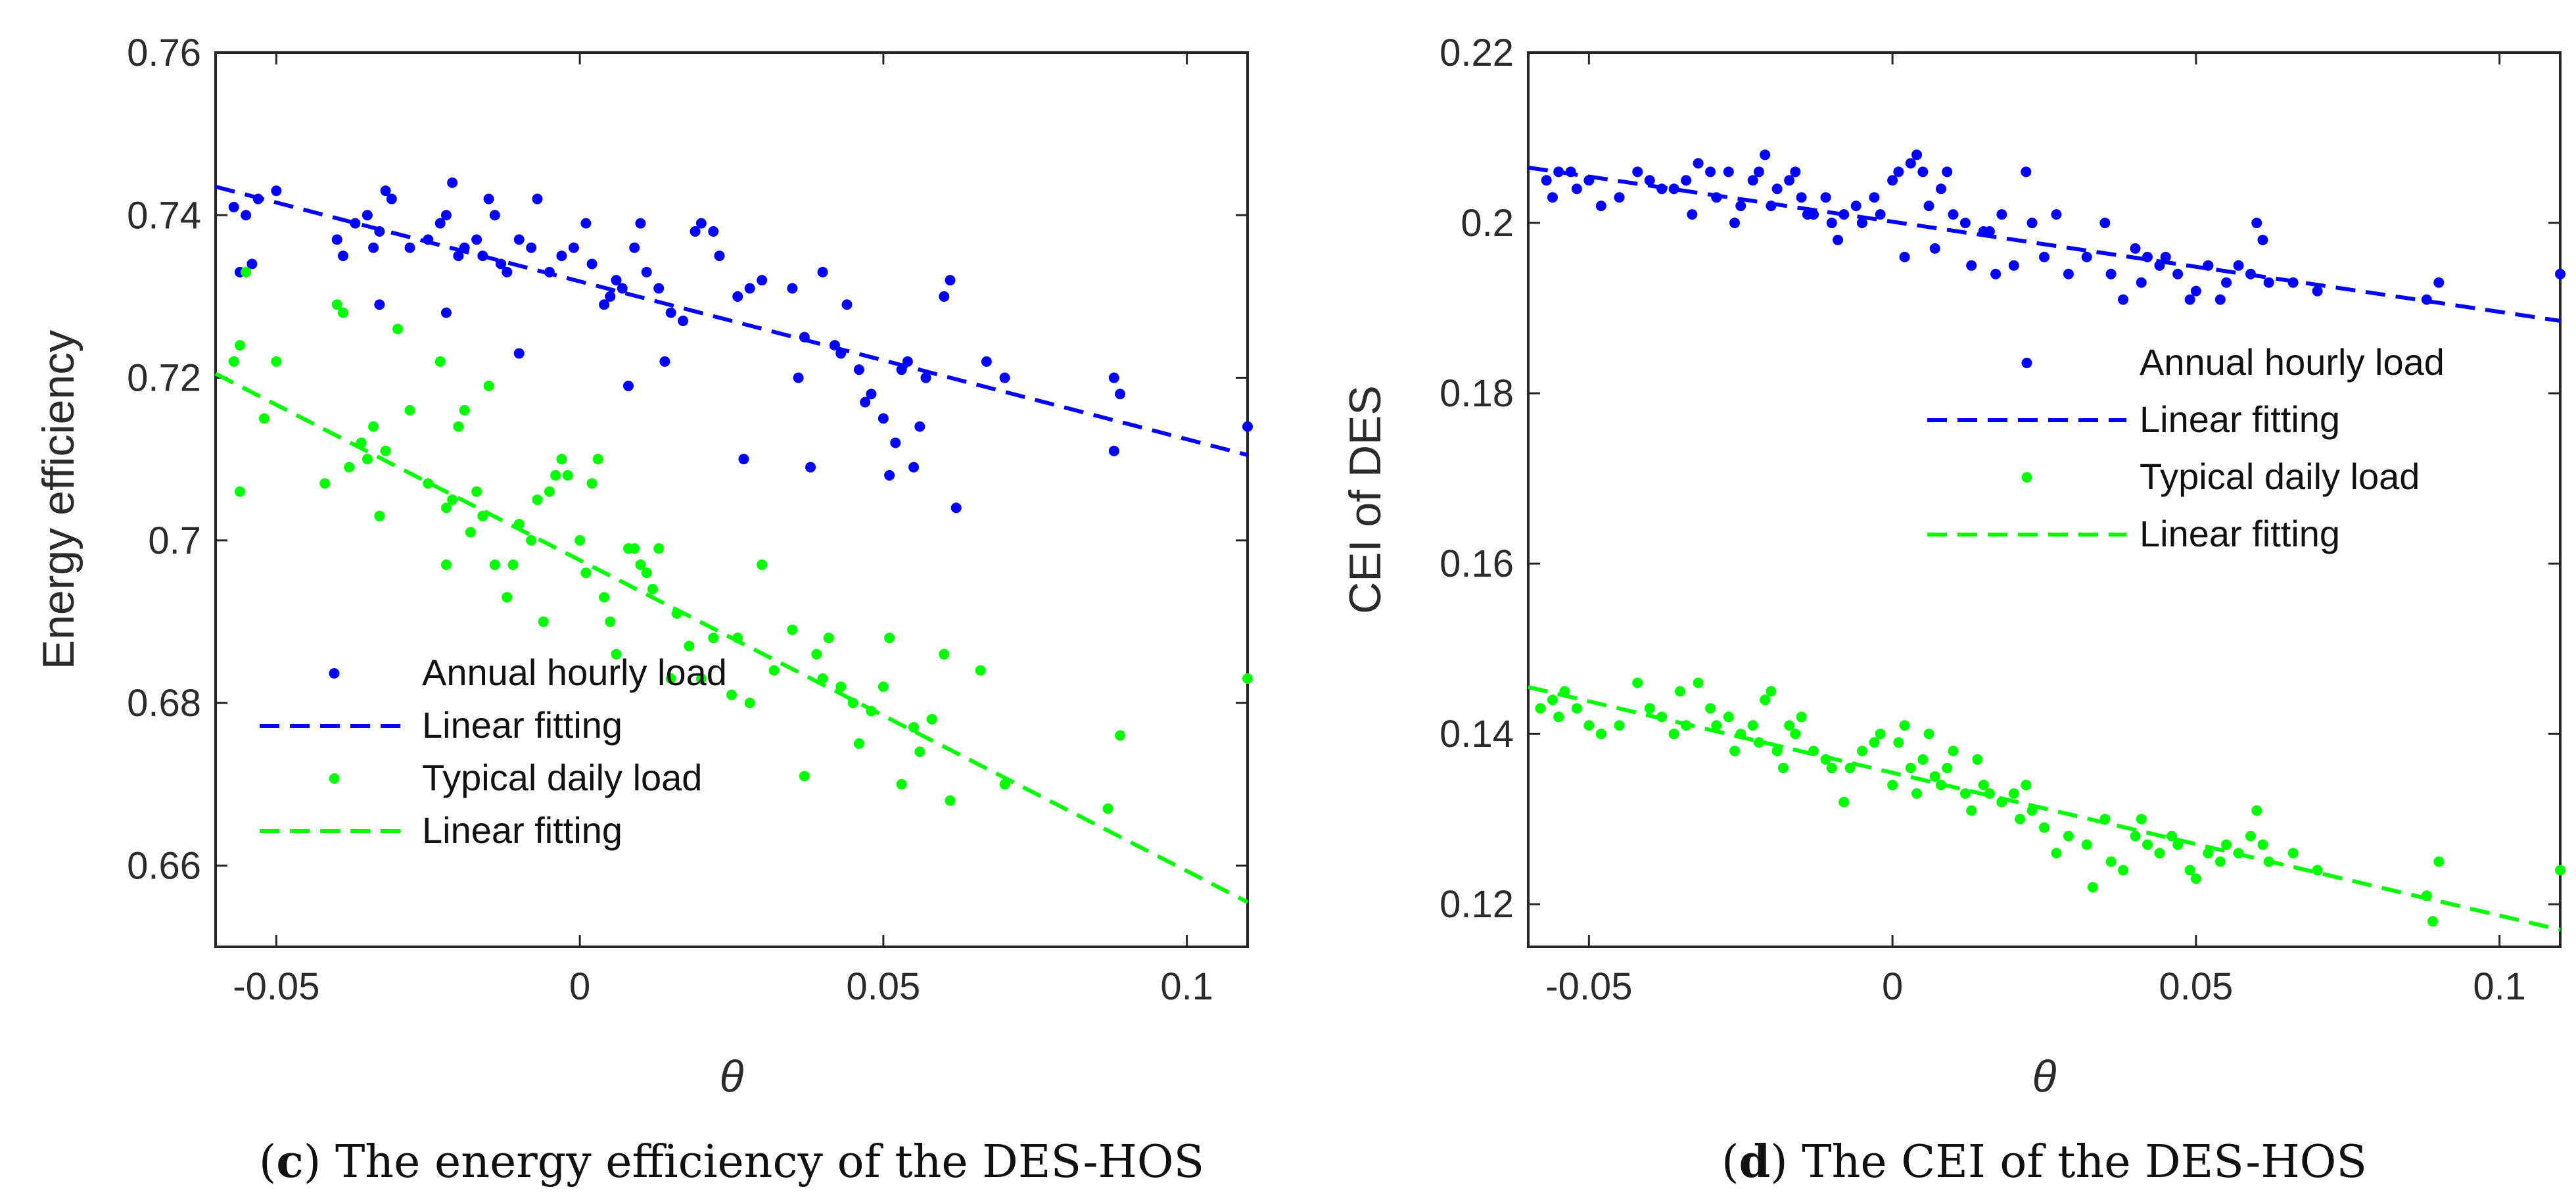  What do you see at coordinates (1477, 53) in the screenshot?
I see `y-tick-label: 0.22` at bounding box center [1477, 53].